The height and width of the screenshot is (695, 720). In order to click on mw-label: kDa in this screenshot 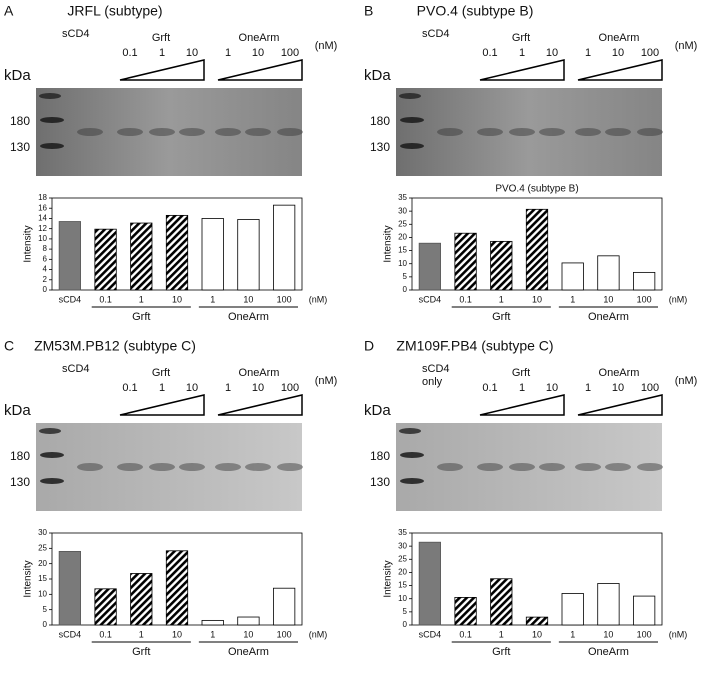, I will do `click(17, 410)`.